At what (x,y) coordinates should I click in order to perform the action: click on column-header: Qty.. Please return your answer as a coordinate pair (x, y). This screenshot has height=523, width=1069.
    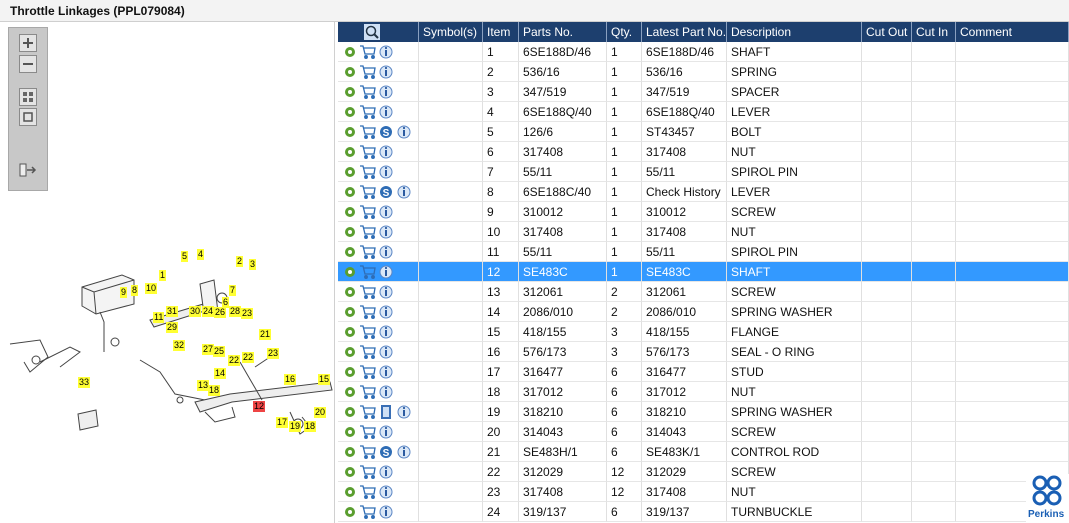
    Looking at the image, I should click on (624, 32).